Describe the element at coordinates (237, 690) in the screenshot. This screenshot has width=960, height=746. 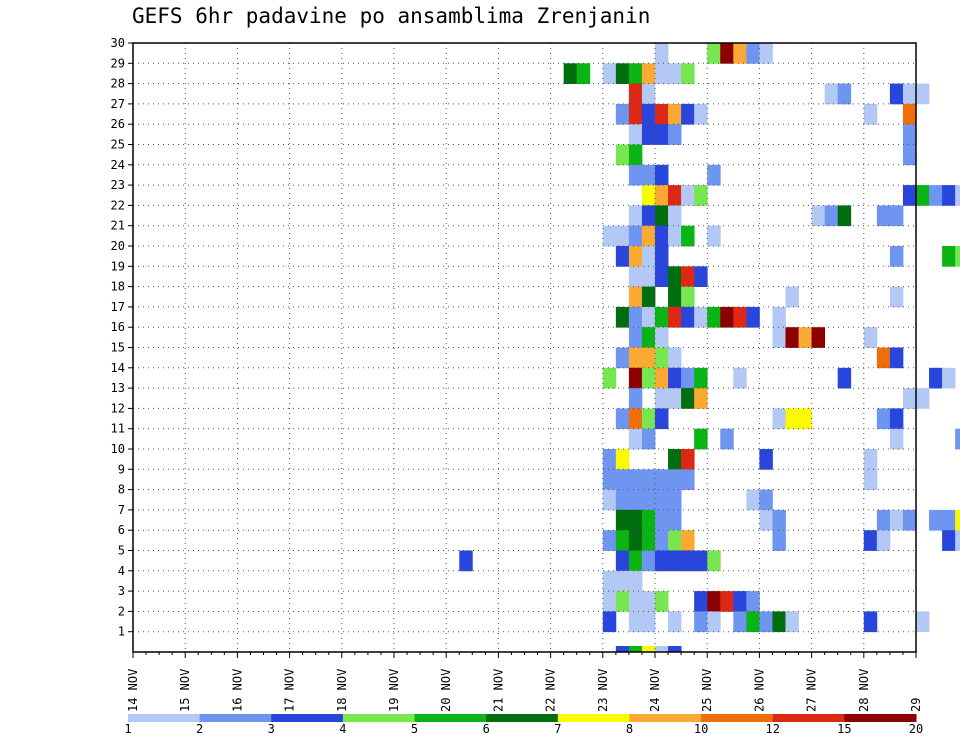
I see `x-tick-label: 16 NOV` at that location.